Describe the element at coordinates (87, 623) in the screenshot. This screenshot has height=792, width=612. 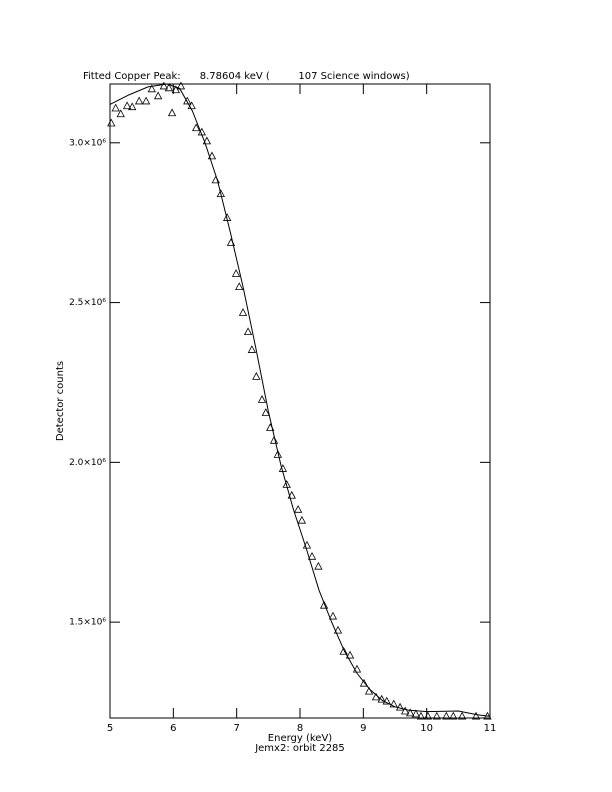
I see `y-tick-label: 1.5×10⁶` at that location.